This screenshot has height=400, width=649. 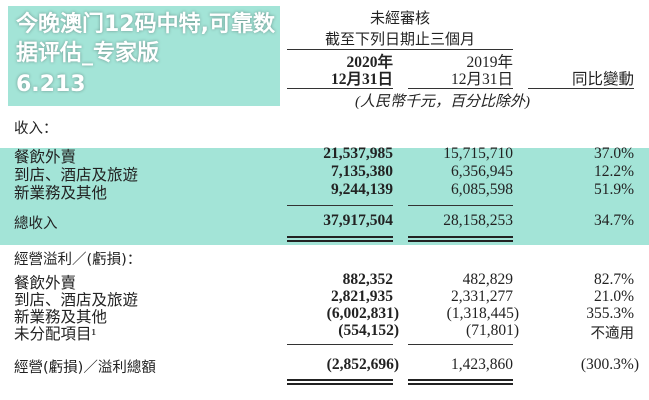 What do you see at coordinates (442, 102) in the screenshot?
I see `unit-note: (人民幣千元，百分比除外)` at bounding box center [442, 102].